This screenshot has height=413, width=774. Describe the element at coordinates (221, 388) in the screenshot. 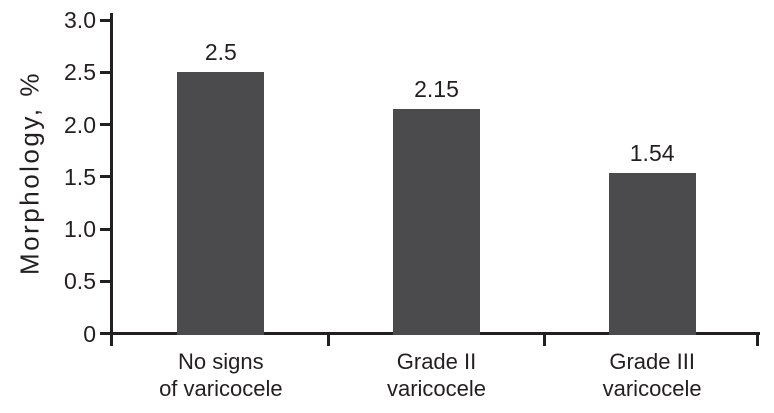

I see `x-category-label-line: of varicocele` at that location.